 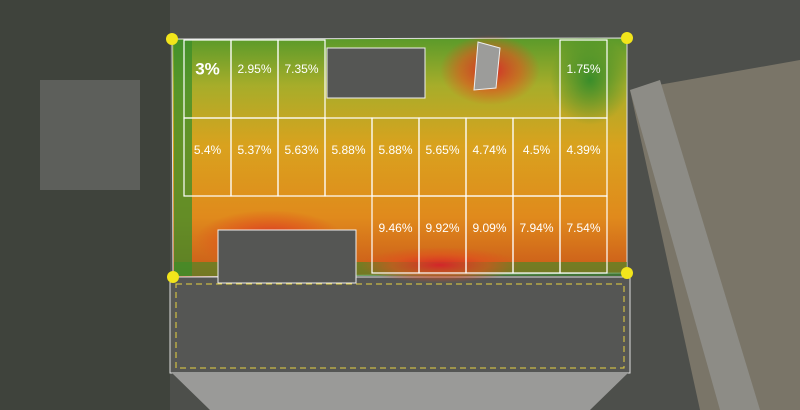 I want to click on solar-panel, so click(x=583, y=234).